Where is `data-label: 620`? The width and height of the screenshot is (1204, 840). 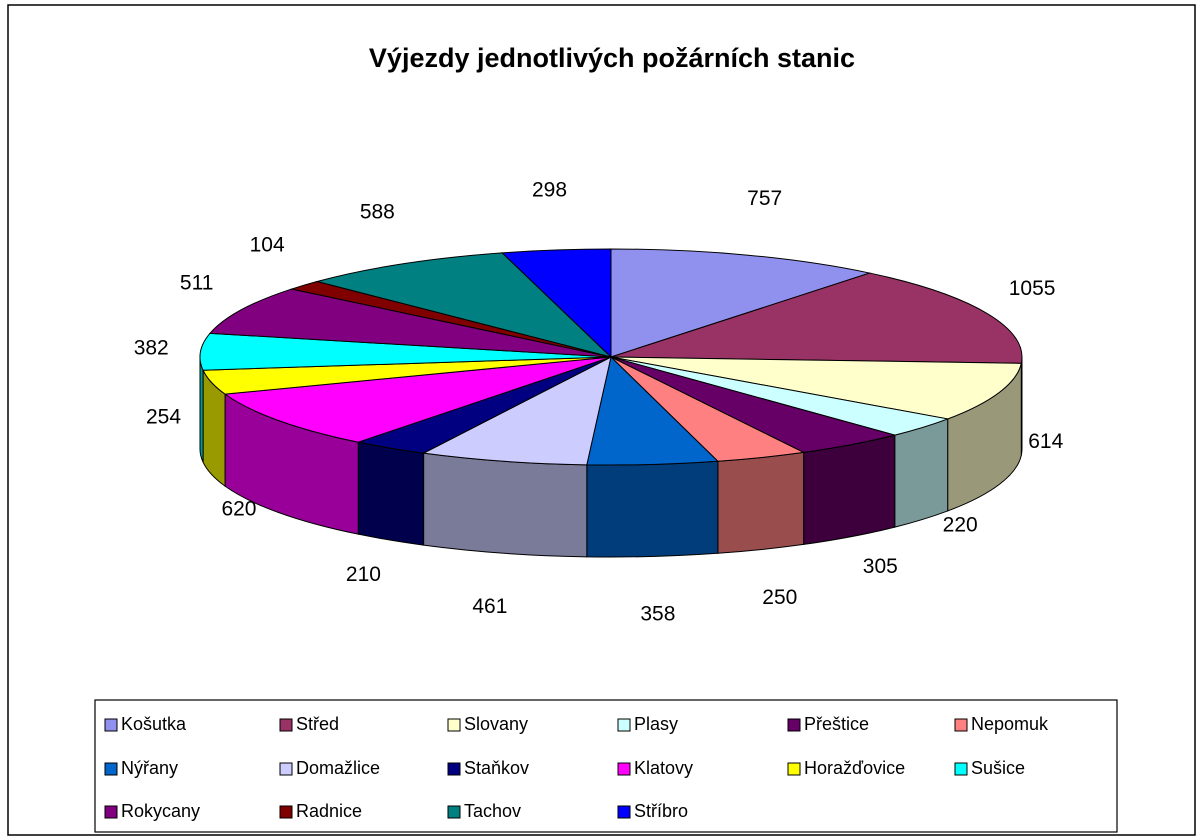 data-label: 620 is located at coordinates (238, 508).